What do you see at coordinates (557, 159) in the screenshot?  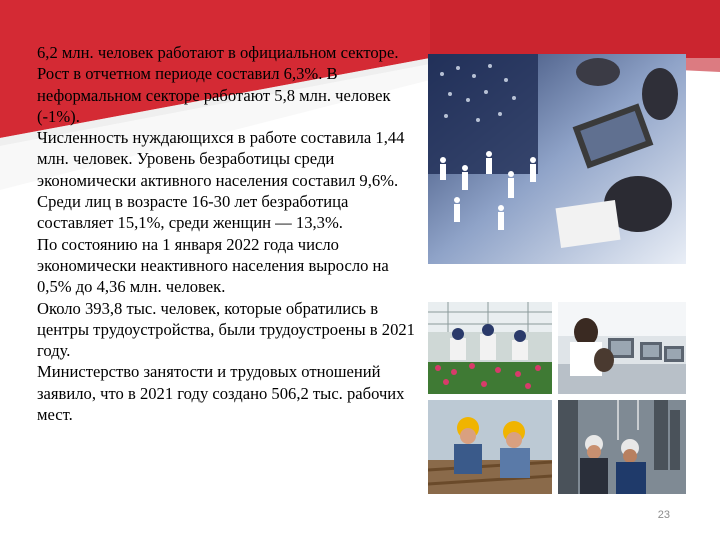 I see `business-people-network-photo` at bounding box center [557, 159].